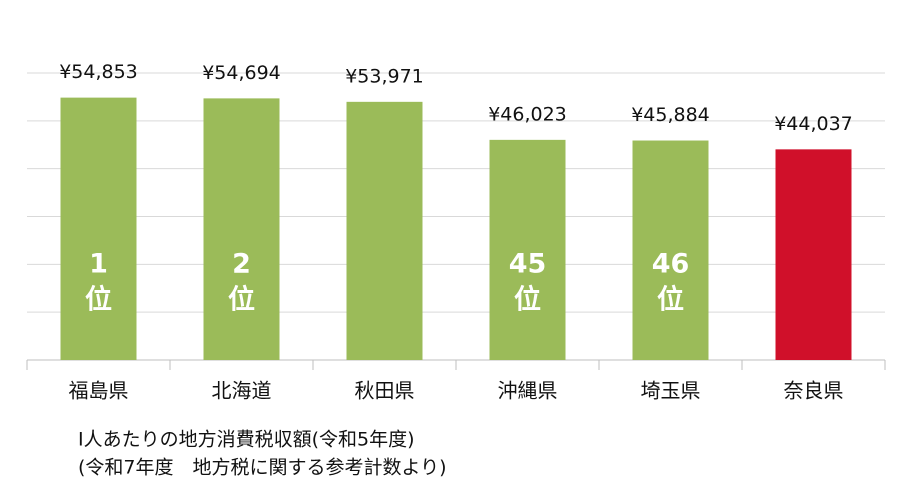 The height and width of the screenshot is (504, 912). I want to click on value-label: ¥54,694, so click(241, 73).